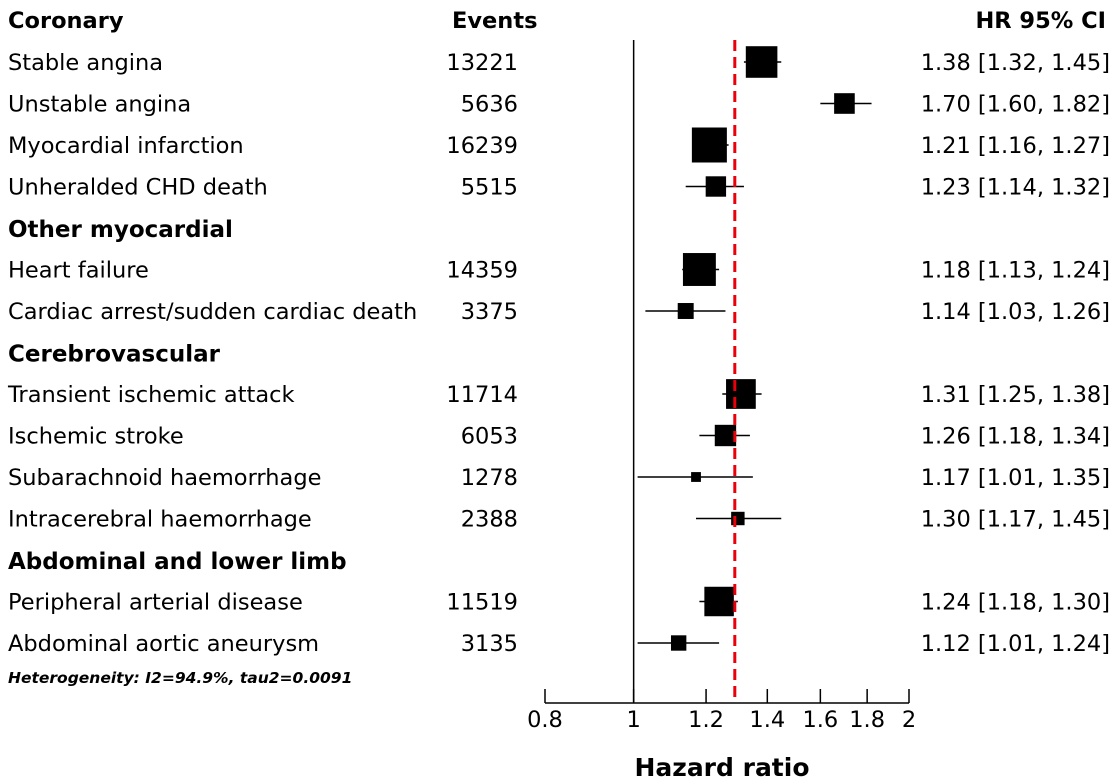 This screenshot has height=782, width=1118. I want to click on group-label: Other myocardial, so click(120, 230).